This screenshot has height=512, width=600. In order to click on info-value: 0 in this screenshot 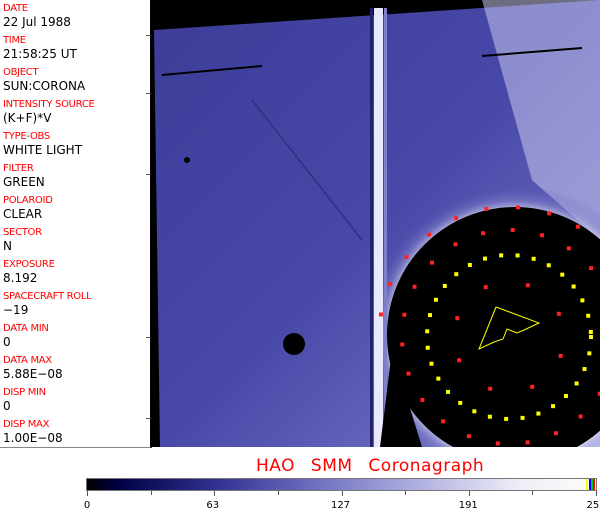, I will do `click(7, 406)`.